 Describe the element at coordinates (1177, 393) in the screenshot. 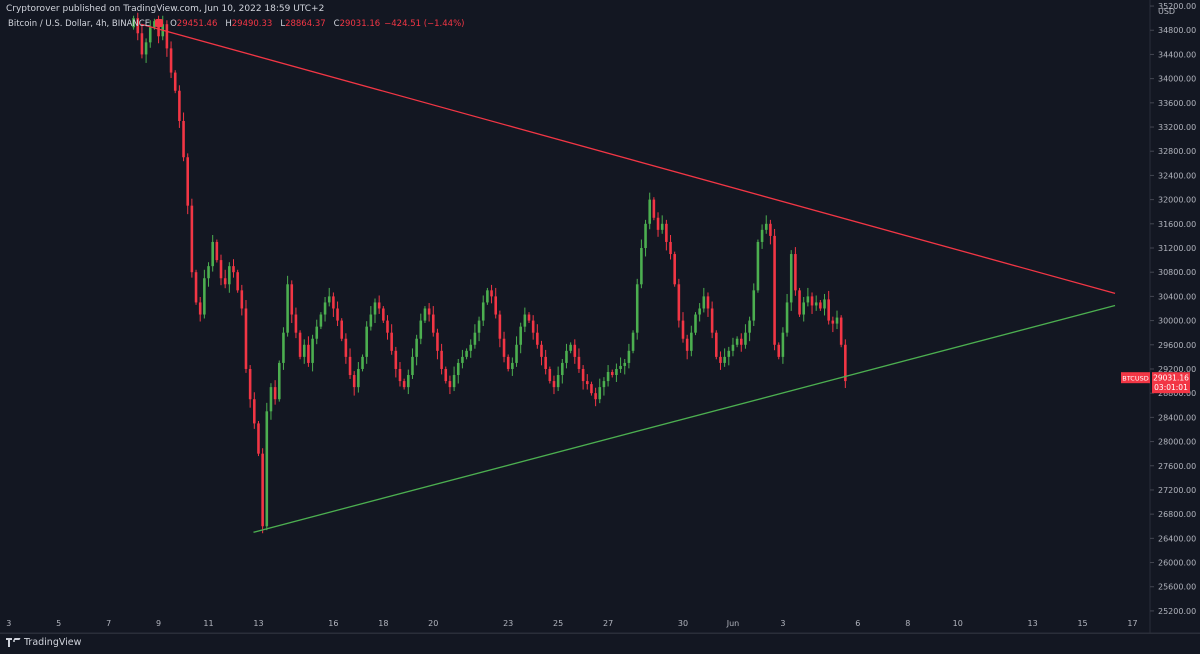

I see `y-tick-label: 28800.00` at that location.